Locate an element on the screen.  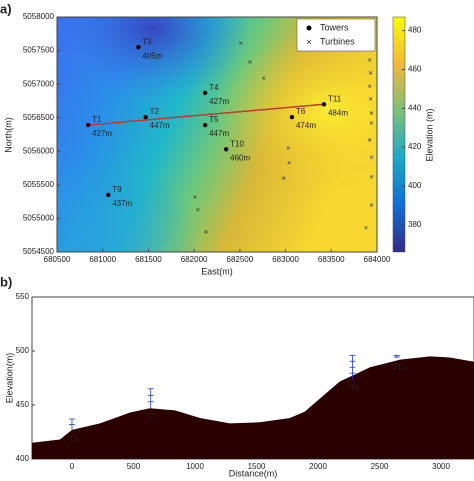
x-tick-label: 680500 is located at coordinates (57, 259).